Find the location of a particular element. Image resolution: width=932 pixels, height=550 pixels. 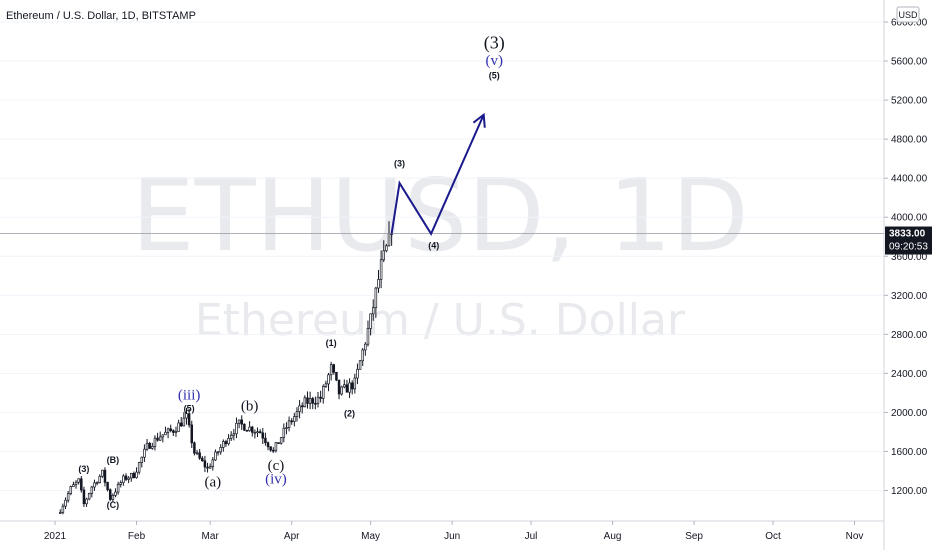

x-axis-ticks: 2021 Feb Mar Apr May Jun Jul Aug Sep Oct Nov is located at coordinates (454, 531).